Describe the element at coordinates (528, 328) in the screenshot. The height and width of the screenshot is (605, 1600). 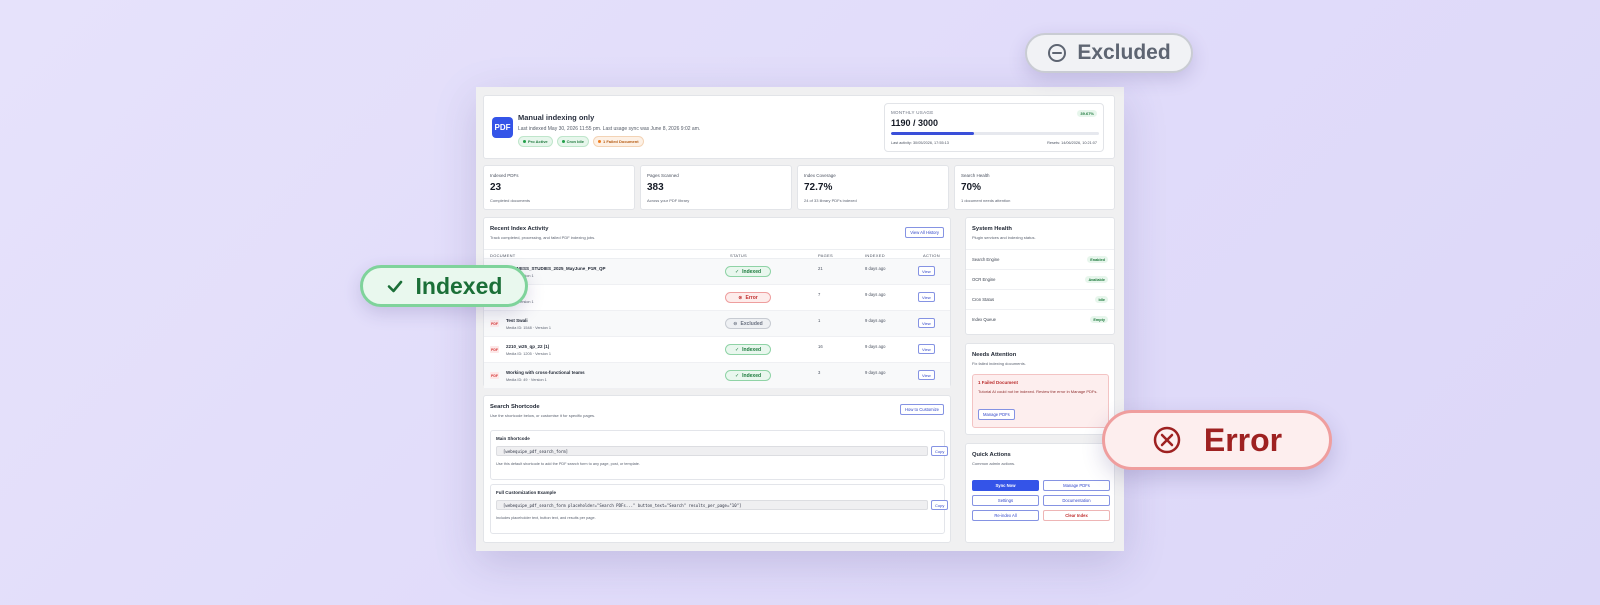
I see `document-meta: Media ID: 1548 · Version 1` at that location.